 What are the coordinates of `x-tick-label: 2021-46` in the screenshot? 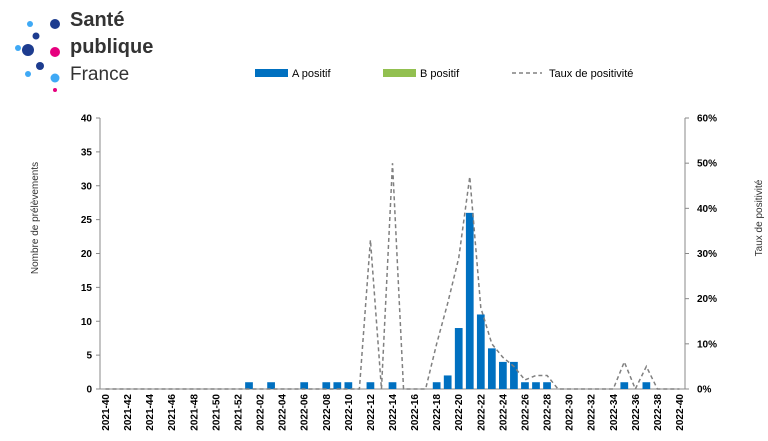 It's located at (172, 412).